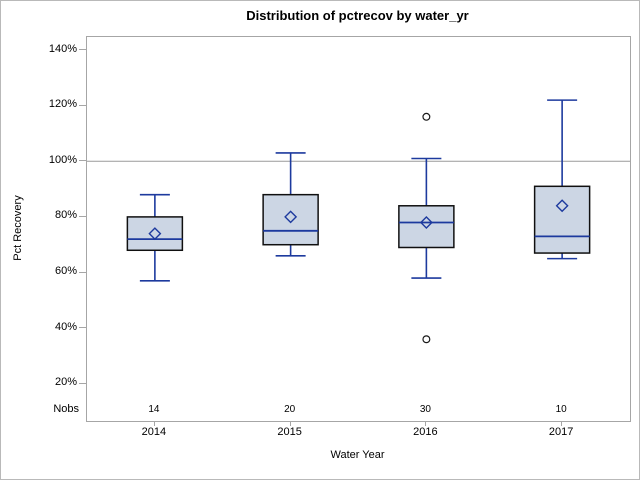 The width and height of the screenshot is (640, 480). Describe the element at coordinates (154, 432) in the screenshot. I see `x-tick-label: 2014` at that location.